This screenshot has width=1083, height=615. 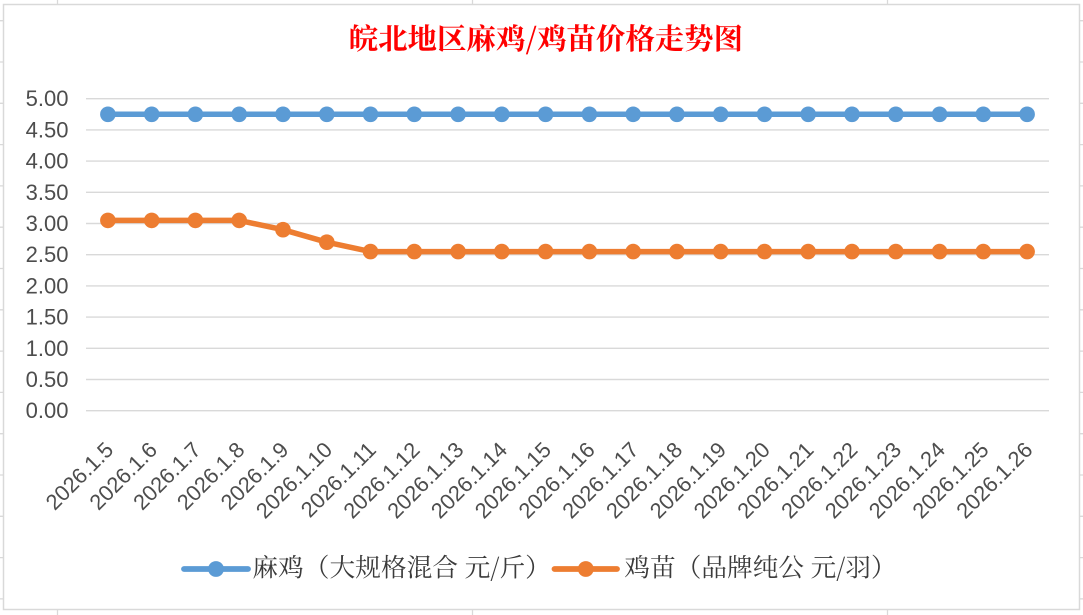 I want to click on svg-text: 3.50, so click(x=47, y=192).